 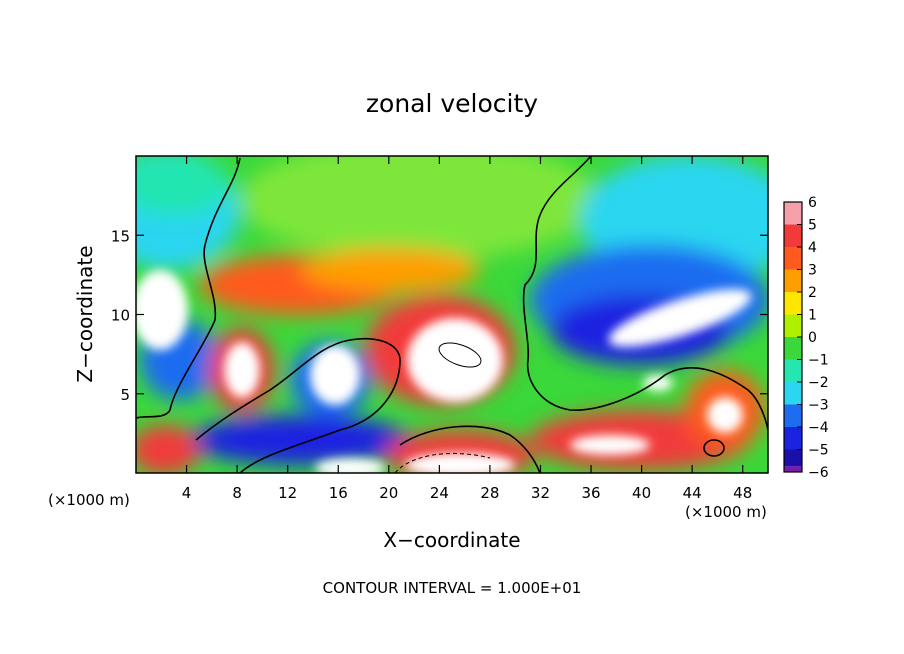 I want to click on extreme-pos-center, so click(x=455, y=360).